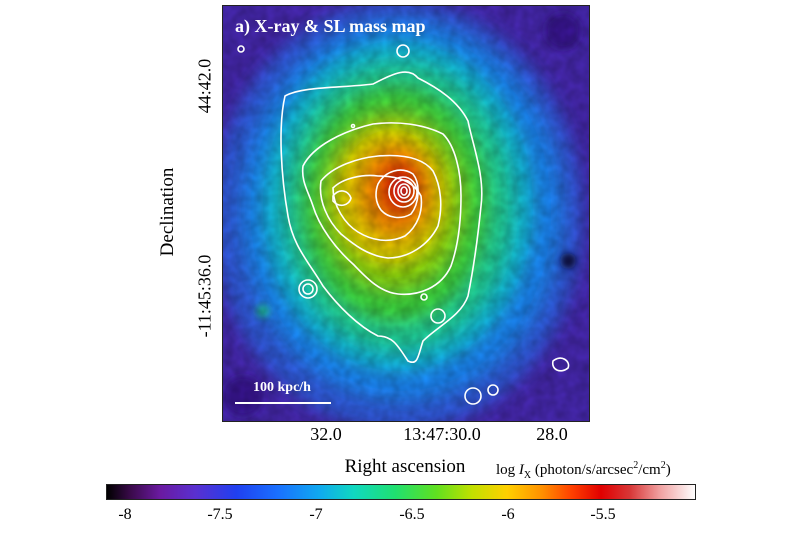 This screenshot has width=800, height=533. Describe the element at coordinates (583, 470) in the screenshot. I see `colorbar-label: log IX (photon/s/arcsec2/cm2)` at that location.